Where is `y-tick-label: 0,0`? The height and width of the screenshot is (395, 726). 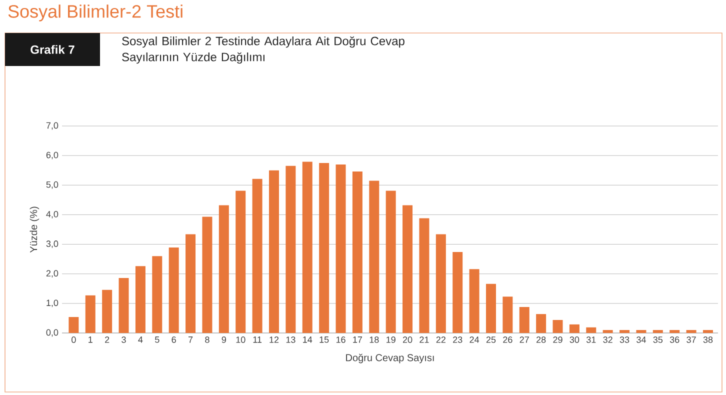 y-tick-label: 0,0 is located at coordinates (52, 333).